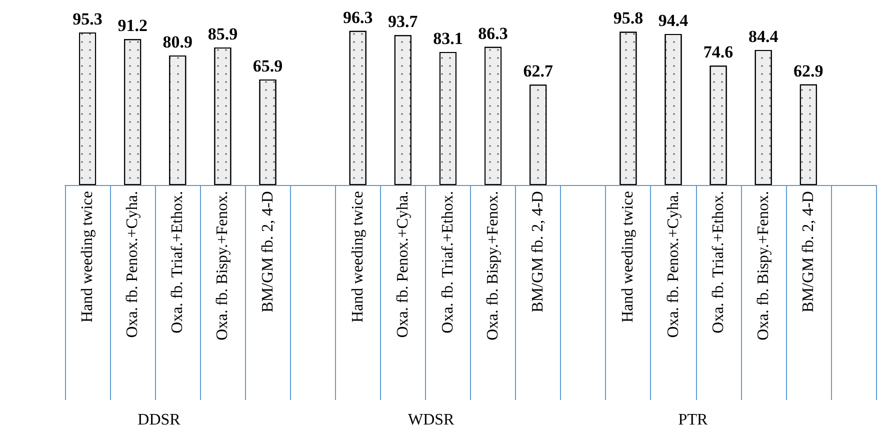  I want to click on text: WDSR, so click(431, 420).